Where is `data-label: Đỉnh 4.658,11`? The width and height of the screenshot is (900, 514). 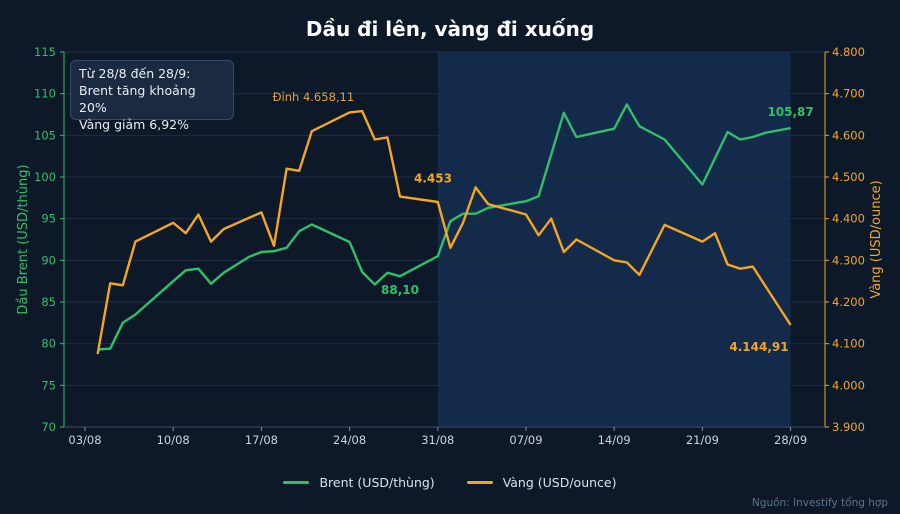 data-label: Đỉnh 4.658,11 is located at coordinates (314, 97).